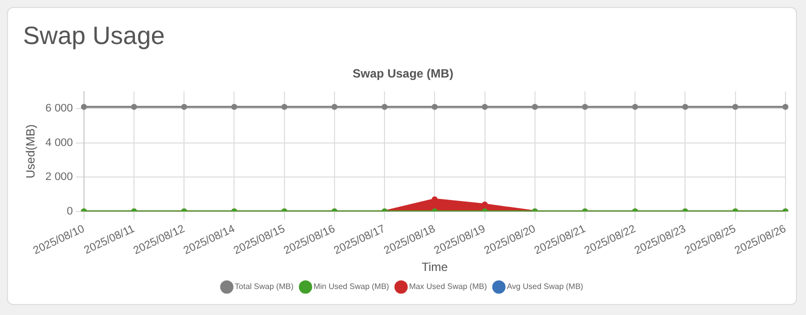 The image size is (806, 315). Describe the element at coordinates (403, 73) in the screenshot. I see `chart-subtitle: Swap Usage (MB)` at that location.